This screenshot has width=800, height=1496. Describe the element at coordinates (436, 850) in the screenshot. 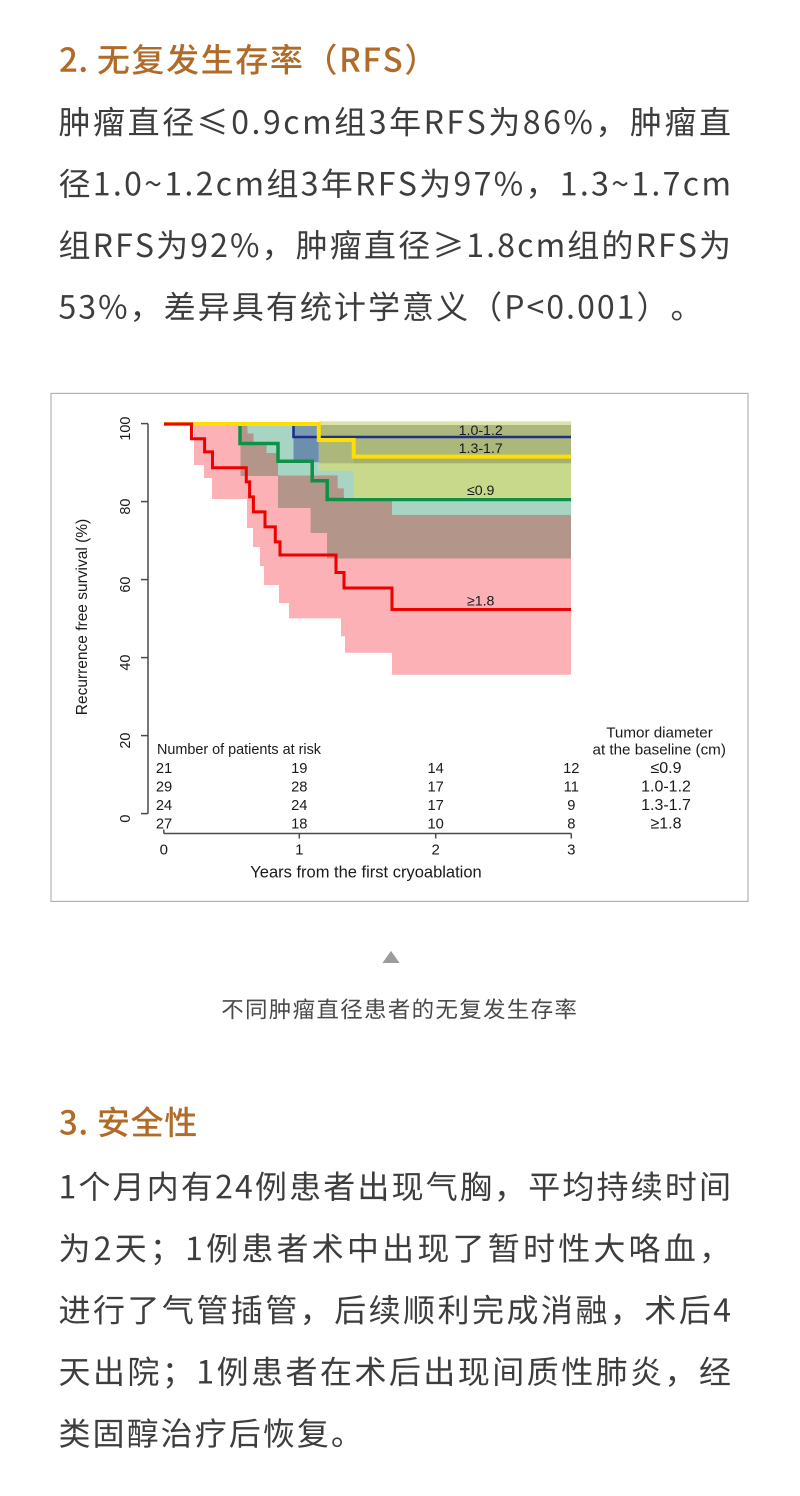

I see `svg-text: 2` at that location.